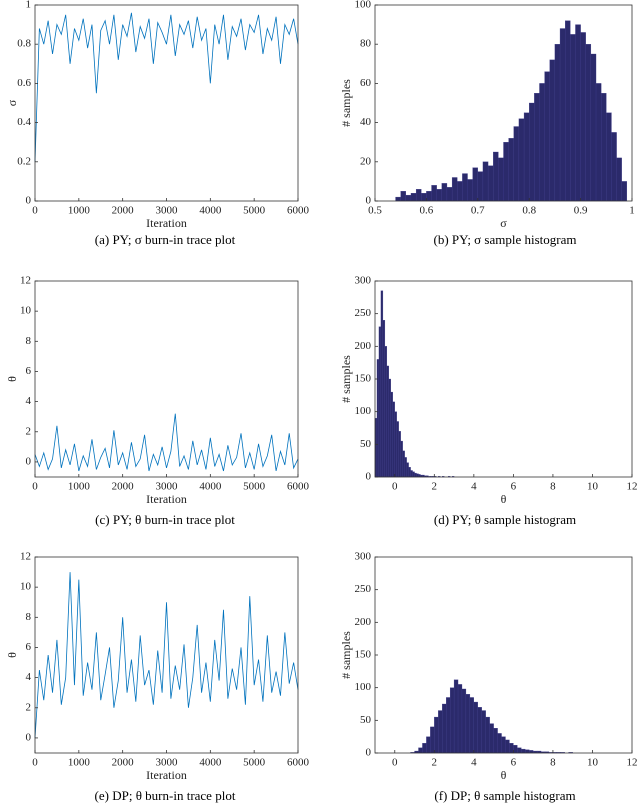  What do you see at coordinates (581, 211) in the screenshot?
I see `x-tick-label: 0.9` at bounding box center [581, 211].